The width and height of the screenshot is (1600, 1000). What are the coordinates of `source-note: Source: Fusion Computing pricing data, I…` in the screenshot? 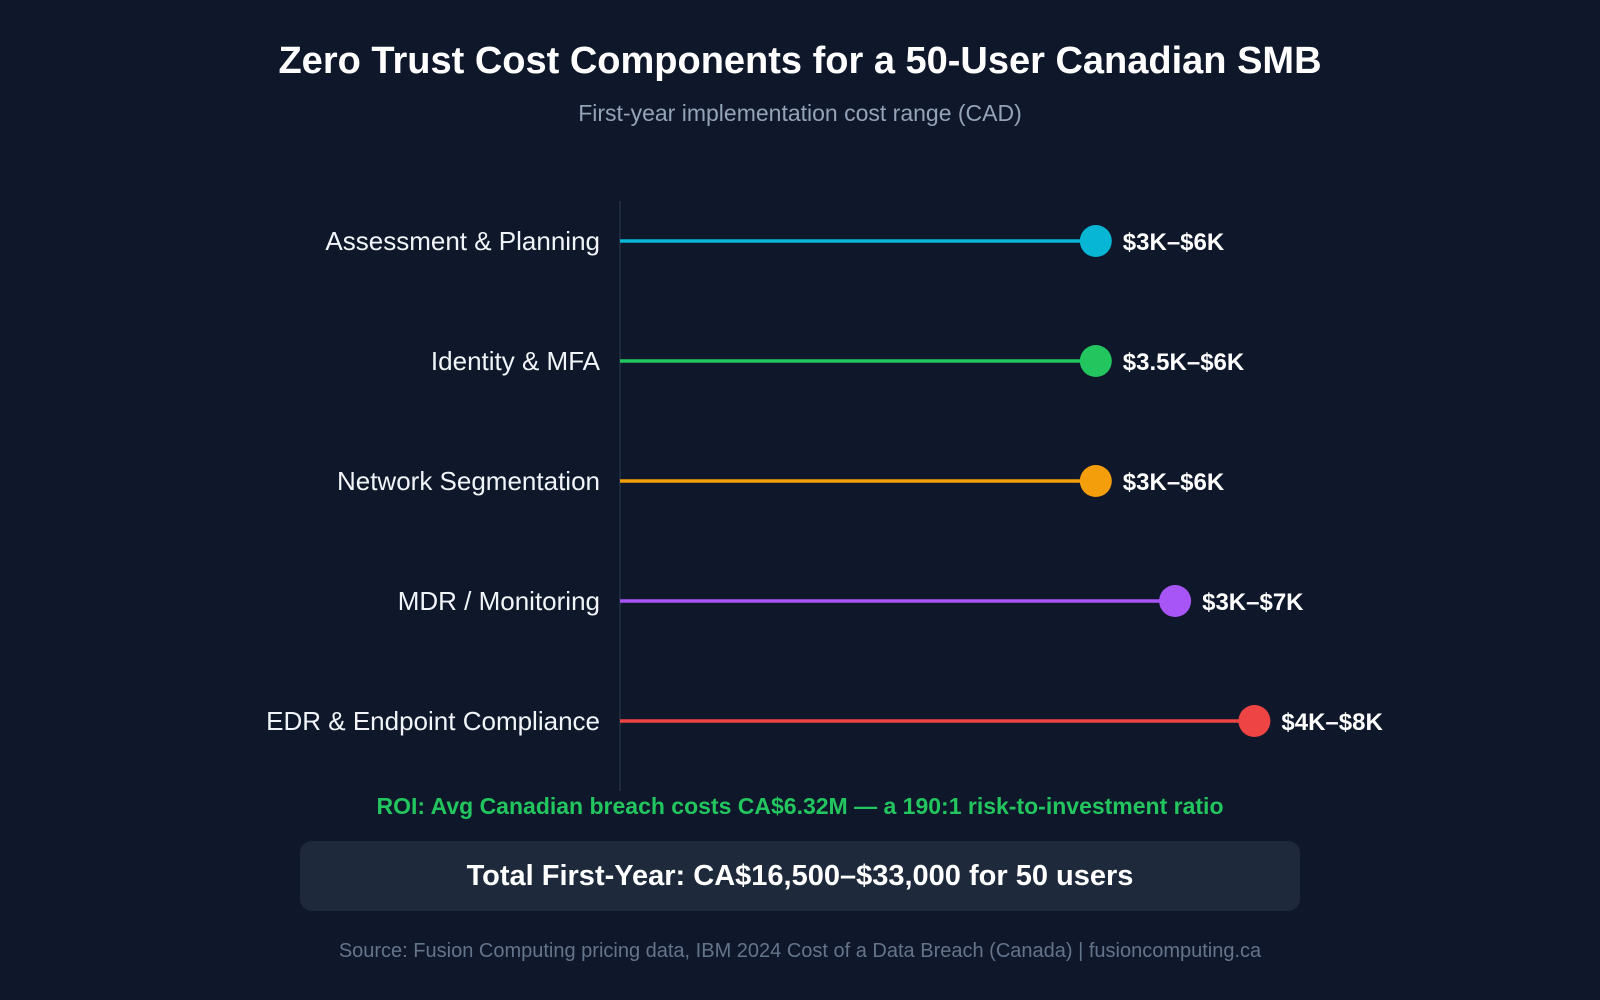 It's located at (800, 951).